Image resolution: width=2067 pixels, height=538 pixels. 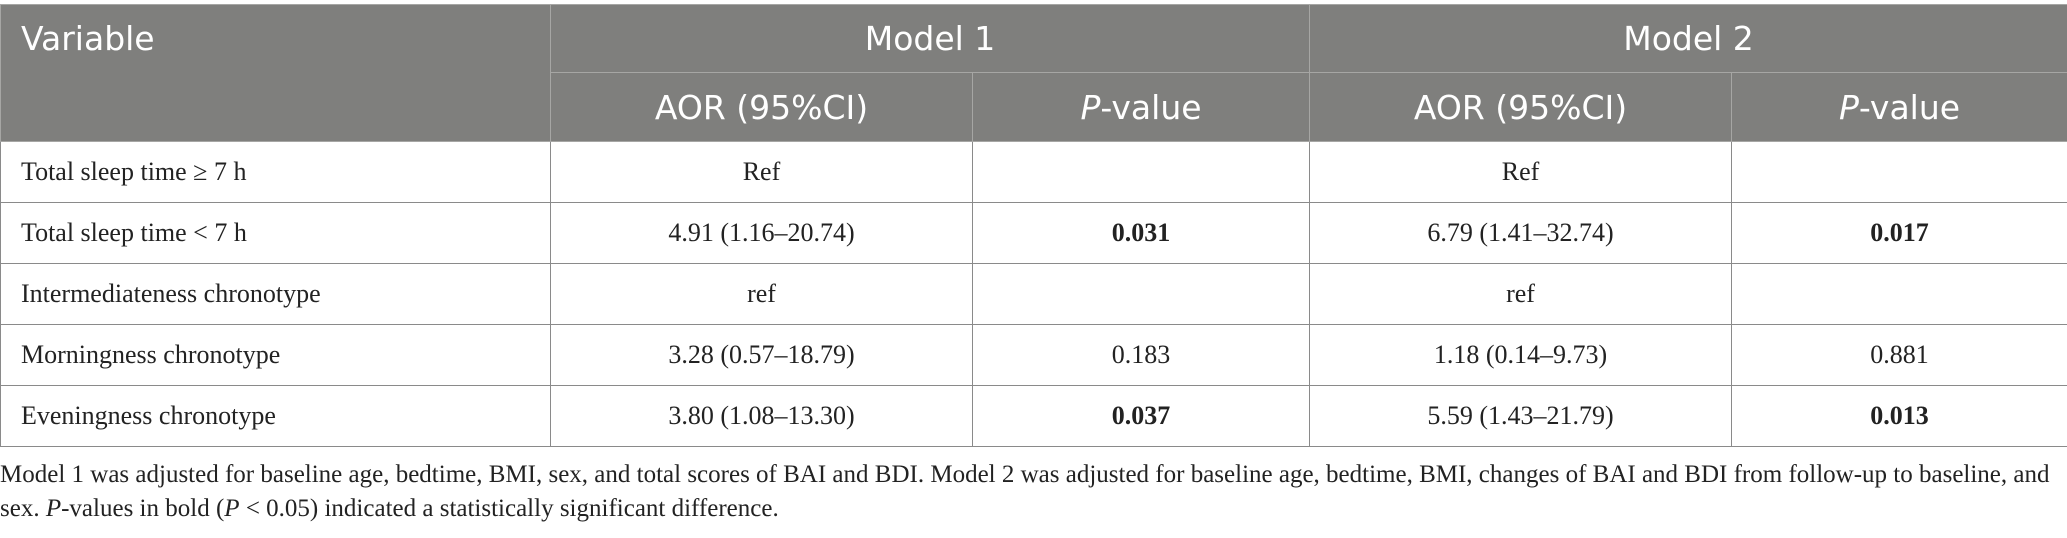 I want to click on m2-p-cell: 0.881, so click(x=1899, y=355).